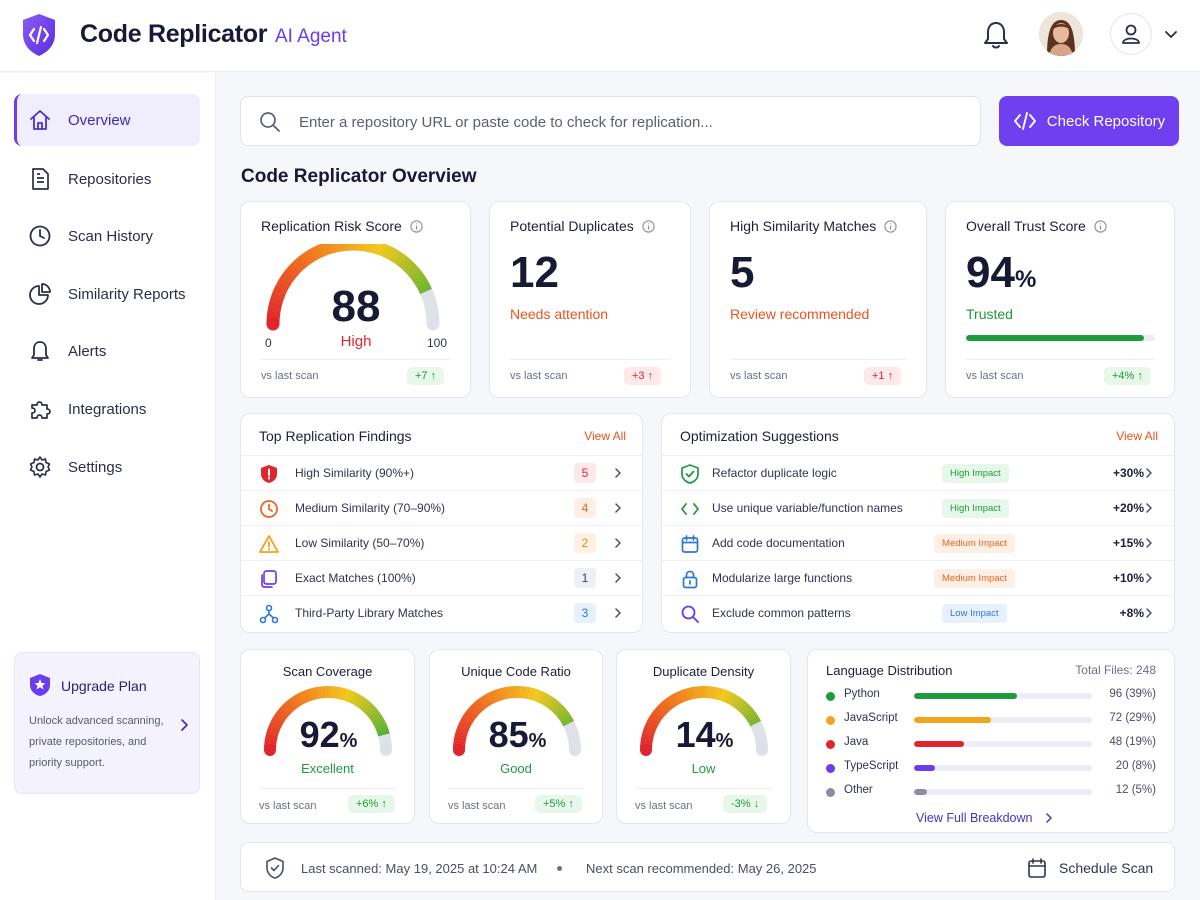 The width and height of the screenshot is (1200, 900). Describe the element at coordinates (1171, 34) in the screenshot. I see `chevron-down-icon` at that location.